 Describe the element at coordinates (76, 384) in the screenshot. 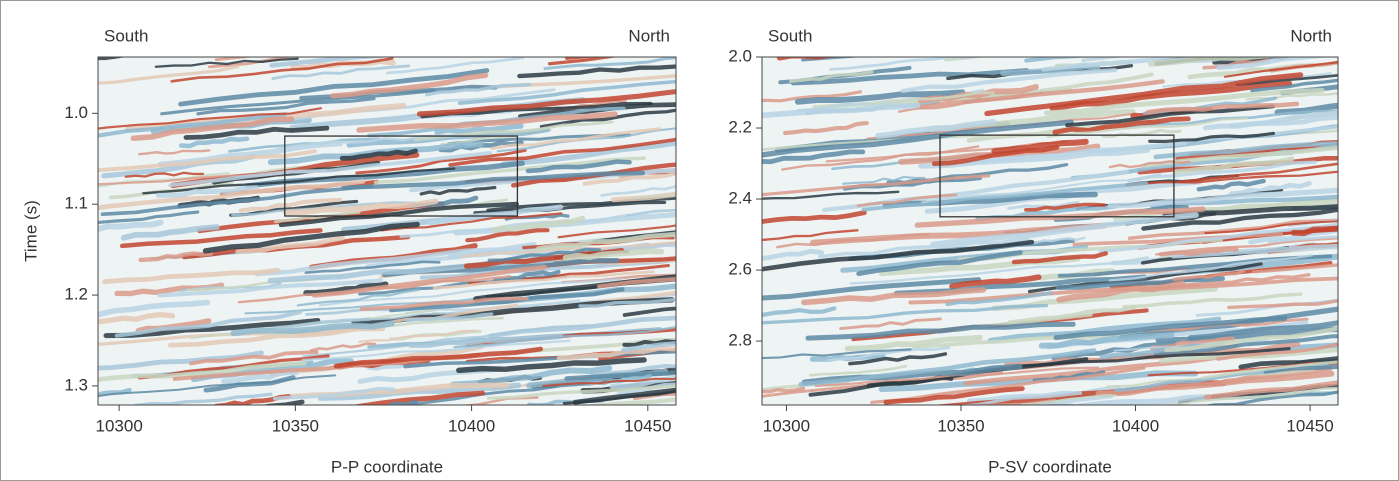

I see `y-tick-label: 1.3` at that location.